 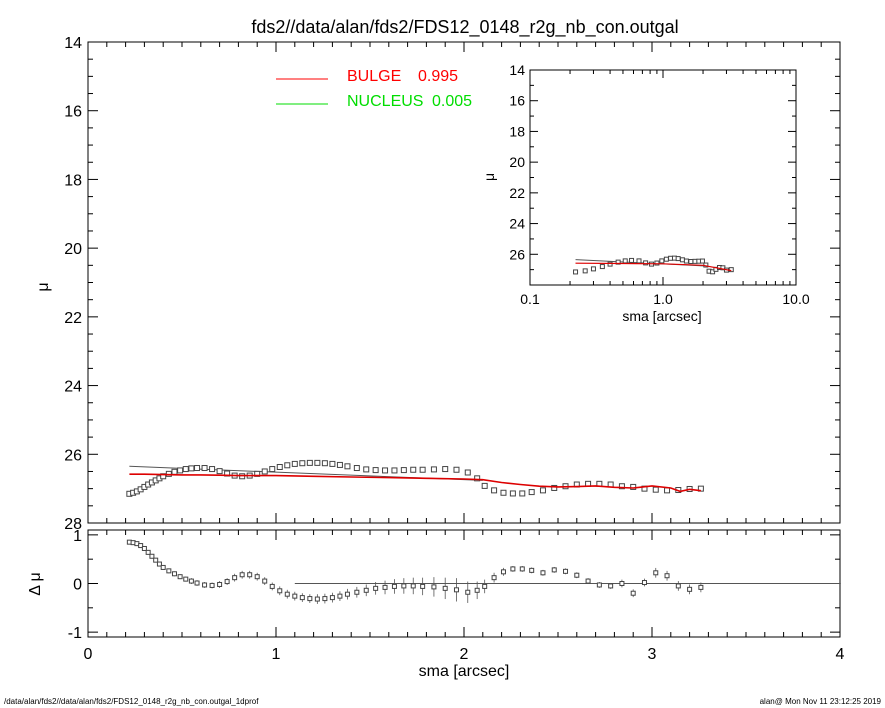 I want to click on inset-x-axis-label: sma [arcsec], so click(x=661, y=316).